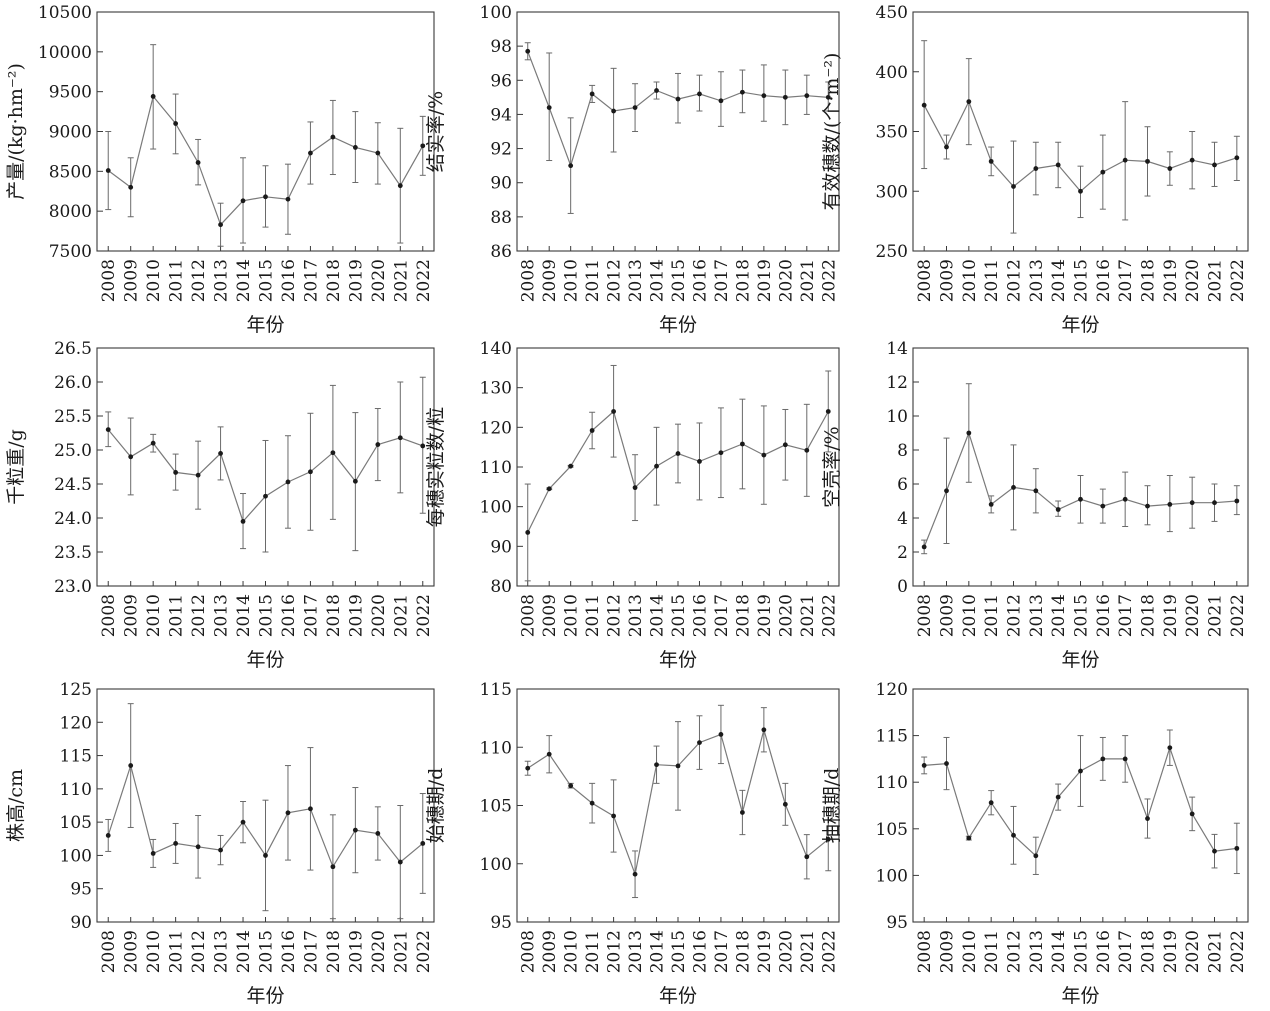 This screenshot has width=1270, height=1011. Describe the element at coordinates (892, 73) in the screenshot. I see `y-tick-label: 400` at that location.